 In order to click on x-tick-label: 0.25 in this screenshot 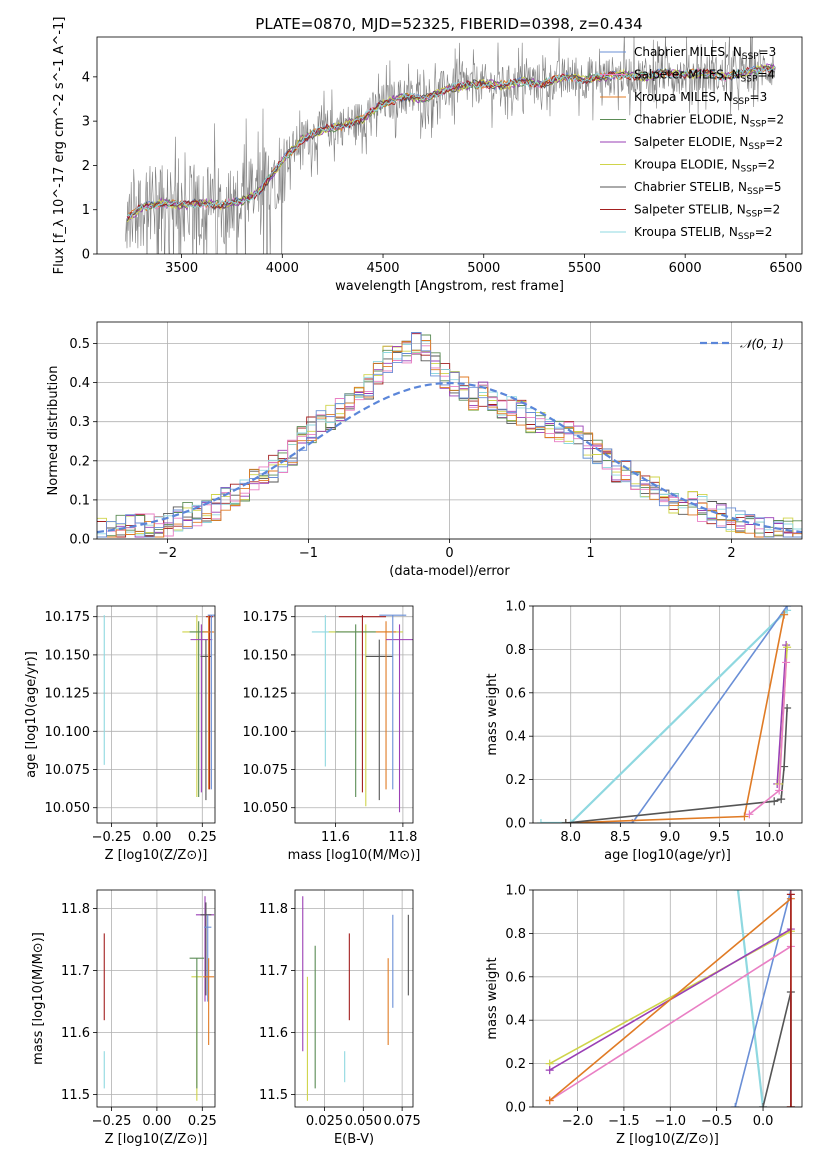, I will do `click(202, 837)`.